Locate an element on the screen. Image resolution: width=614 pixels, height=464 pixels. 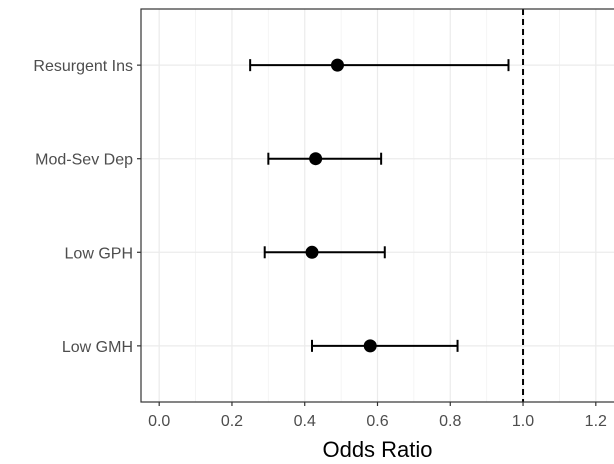
y-tick-label: Low GPH is located at coordinates (99, 253).